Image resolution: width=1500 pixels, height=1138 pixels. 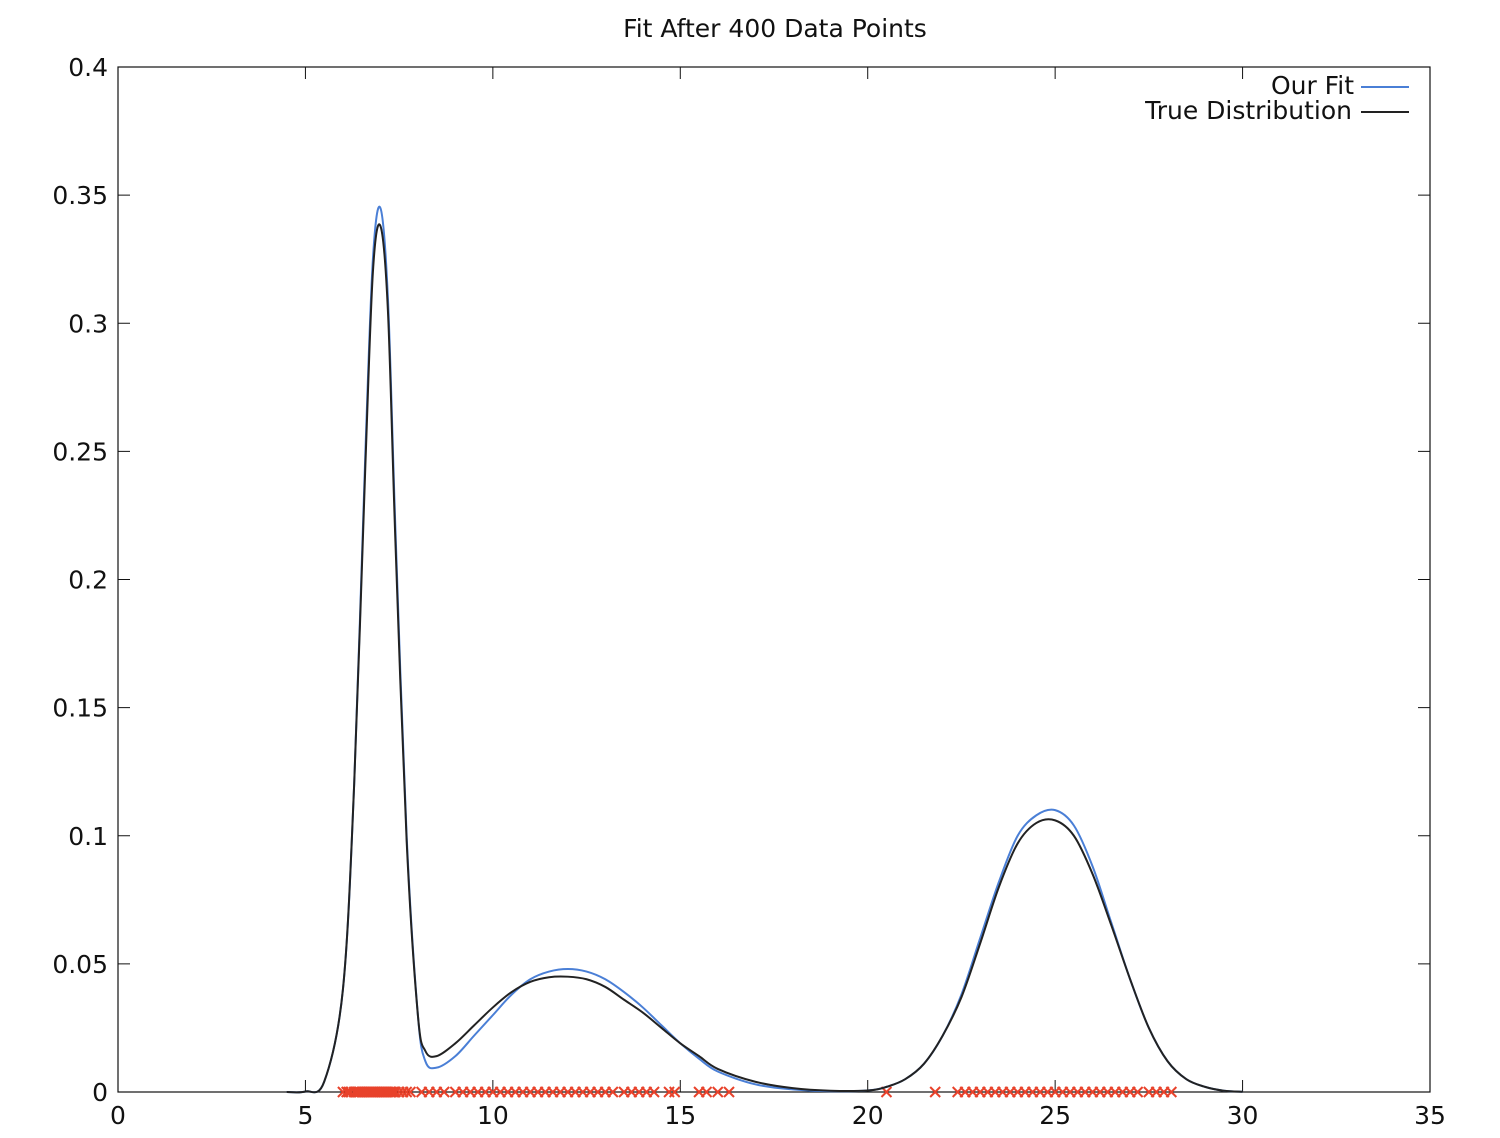 I want to click on y-tick-label: 0.05, so click(x=80, y=964).